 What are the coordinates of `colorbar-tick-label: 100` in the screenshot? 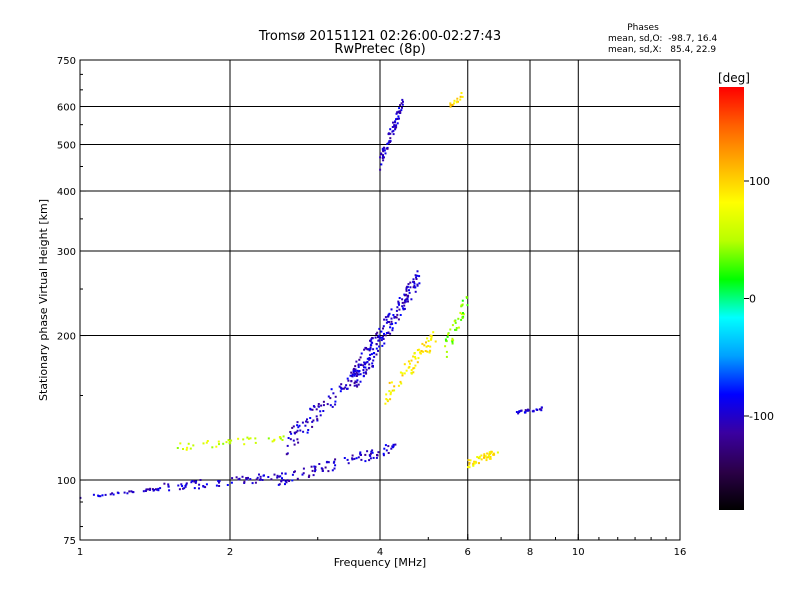 It's located at (759, 181).